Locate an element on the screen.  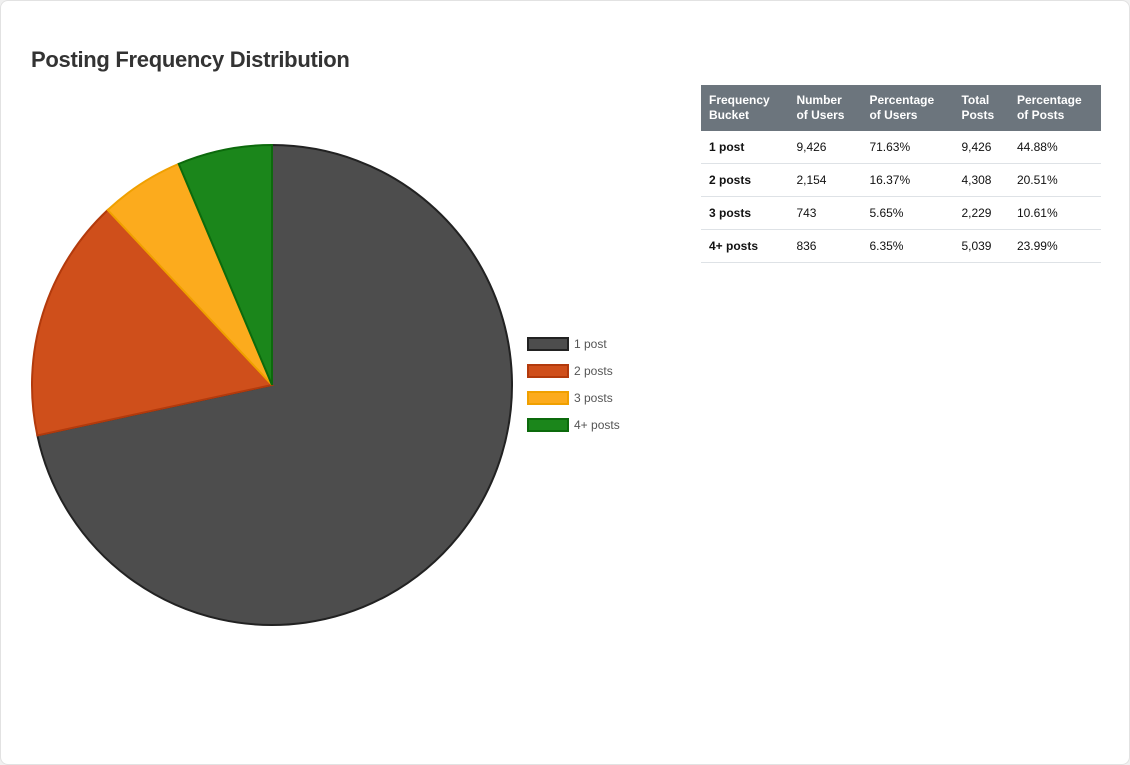
table-cell: 743 is located at coordinates (825, 213).